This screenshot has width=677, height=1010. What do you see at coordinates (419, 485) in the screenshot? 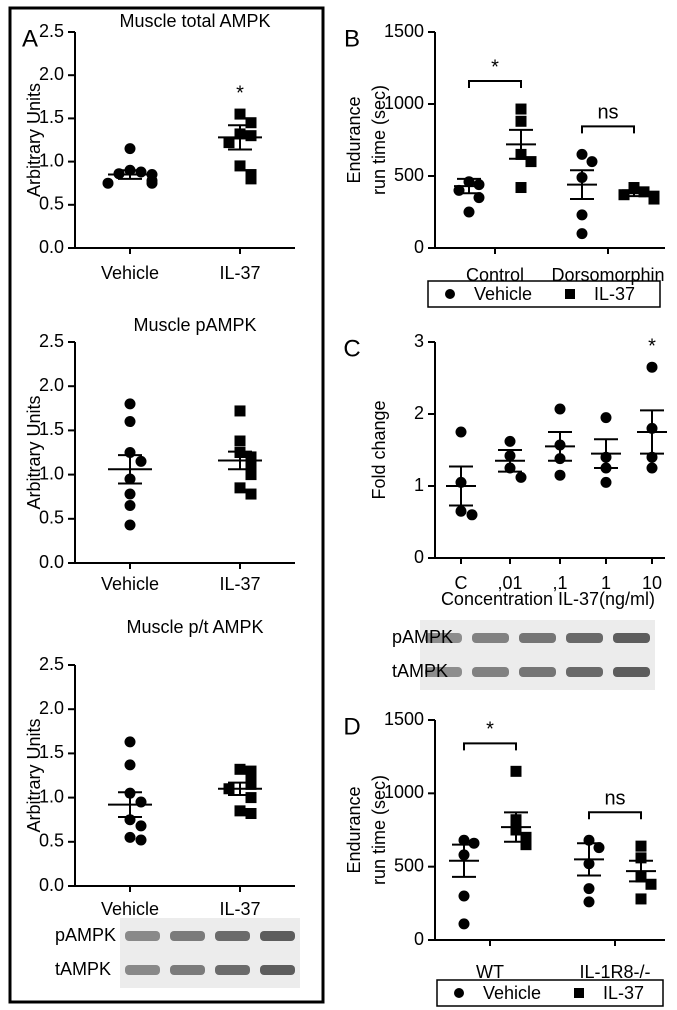
I see `y-tick-label: 1` at bounding box center [419, 485].